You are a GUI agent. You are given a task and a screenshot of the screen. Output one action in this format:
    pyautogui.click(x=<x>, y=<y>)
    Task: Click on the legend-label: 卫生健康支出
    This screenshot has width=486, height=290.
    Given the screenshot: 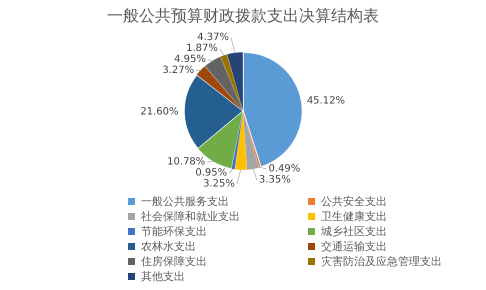 What is the action you would take?
    pyautogui.click(x=354, y=216)
    